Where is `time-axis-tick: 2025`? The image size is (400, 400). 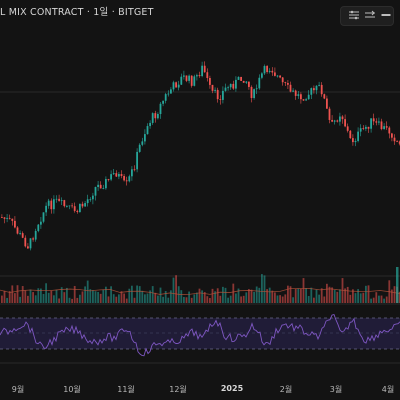 time-axis-tick: 2025 is located at coordinates (232, 388).